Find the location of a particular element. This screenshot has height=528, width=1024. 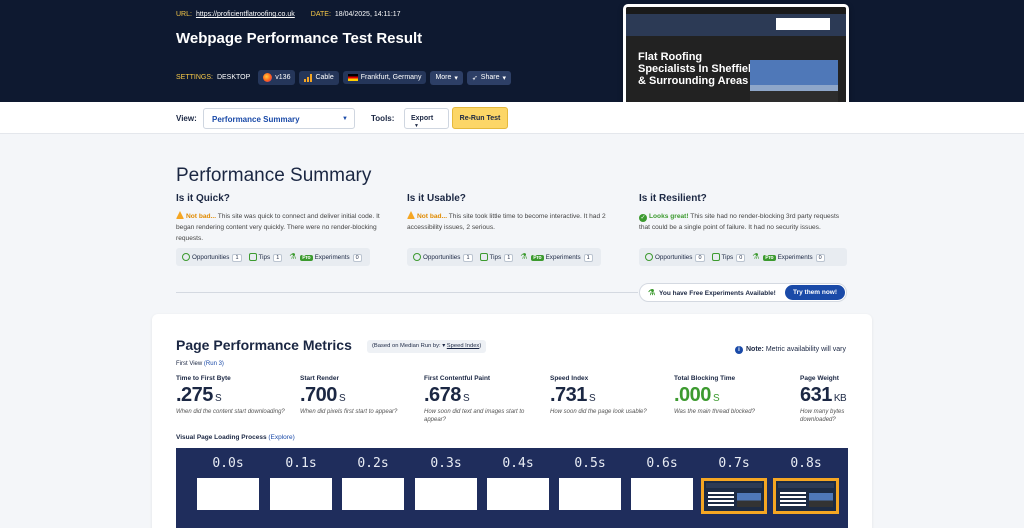

tested-url-link: https://proficientflatroofing.co.uk is located at coordinates (245, 14).